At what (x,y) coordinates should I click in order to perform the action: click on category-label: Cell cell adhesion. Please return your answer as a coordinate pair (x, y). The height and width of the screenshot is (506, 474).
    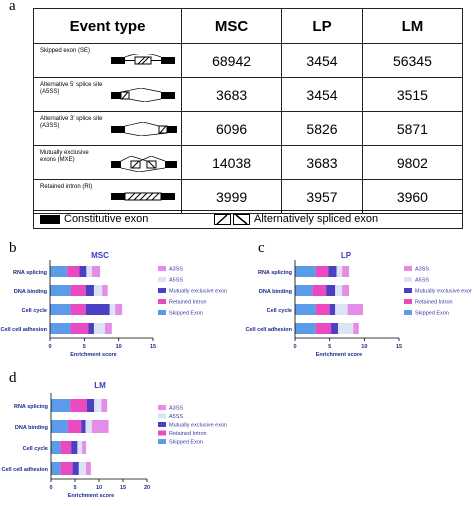
    Looking at the image, I should click on (24, 330).